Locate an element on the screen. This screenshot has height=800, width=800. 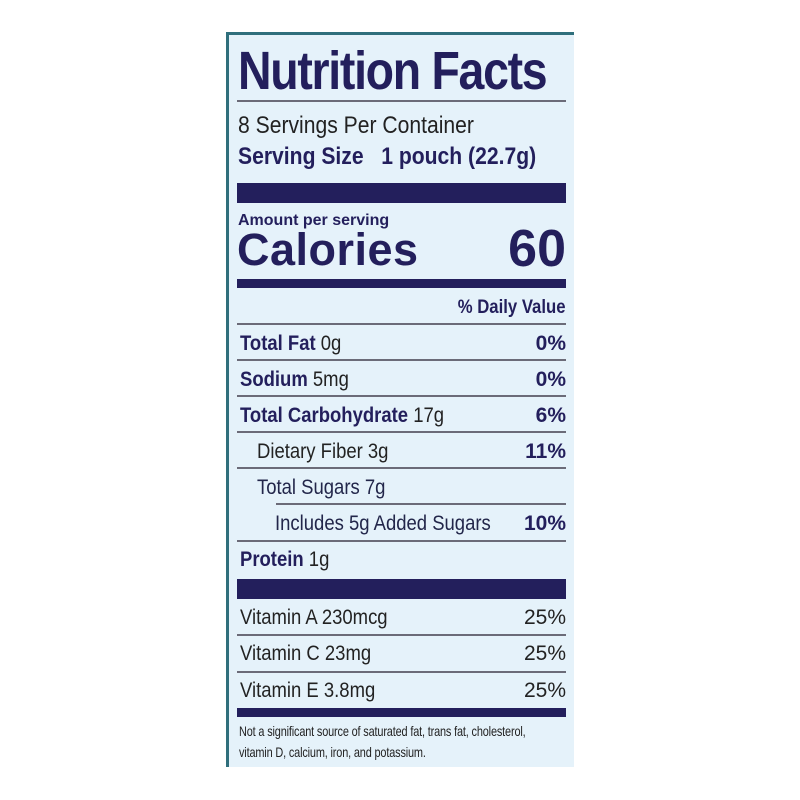
nutrient-amount: 5mg is located at coordinates (330, 379).